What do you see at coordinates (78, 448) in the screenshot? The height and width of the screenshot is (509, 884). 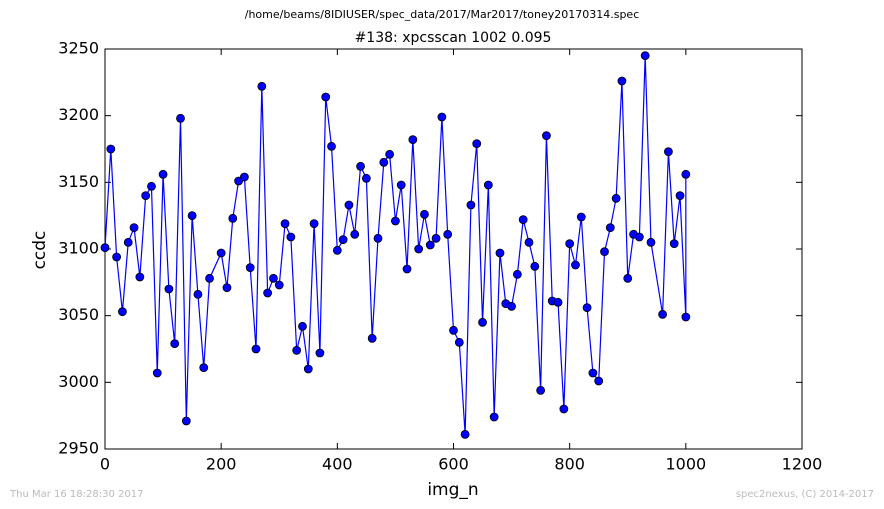 I see `y-tick-label: 2950` at bounding box center [78, 448].